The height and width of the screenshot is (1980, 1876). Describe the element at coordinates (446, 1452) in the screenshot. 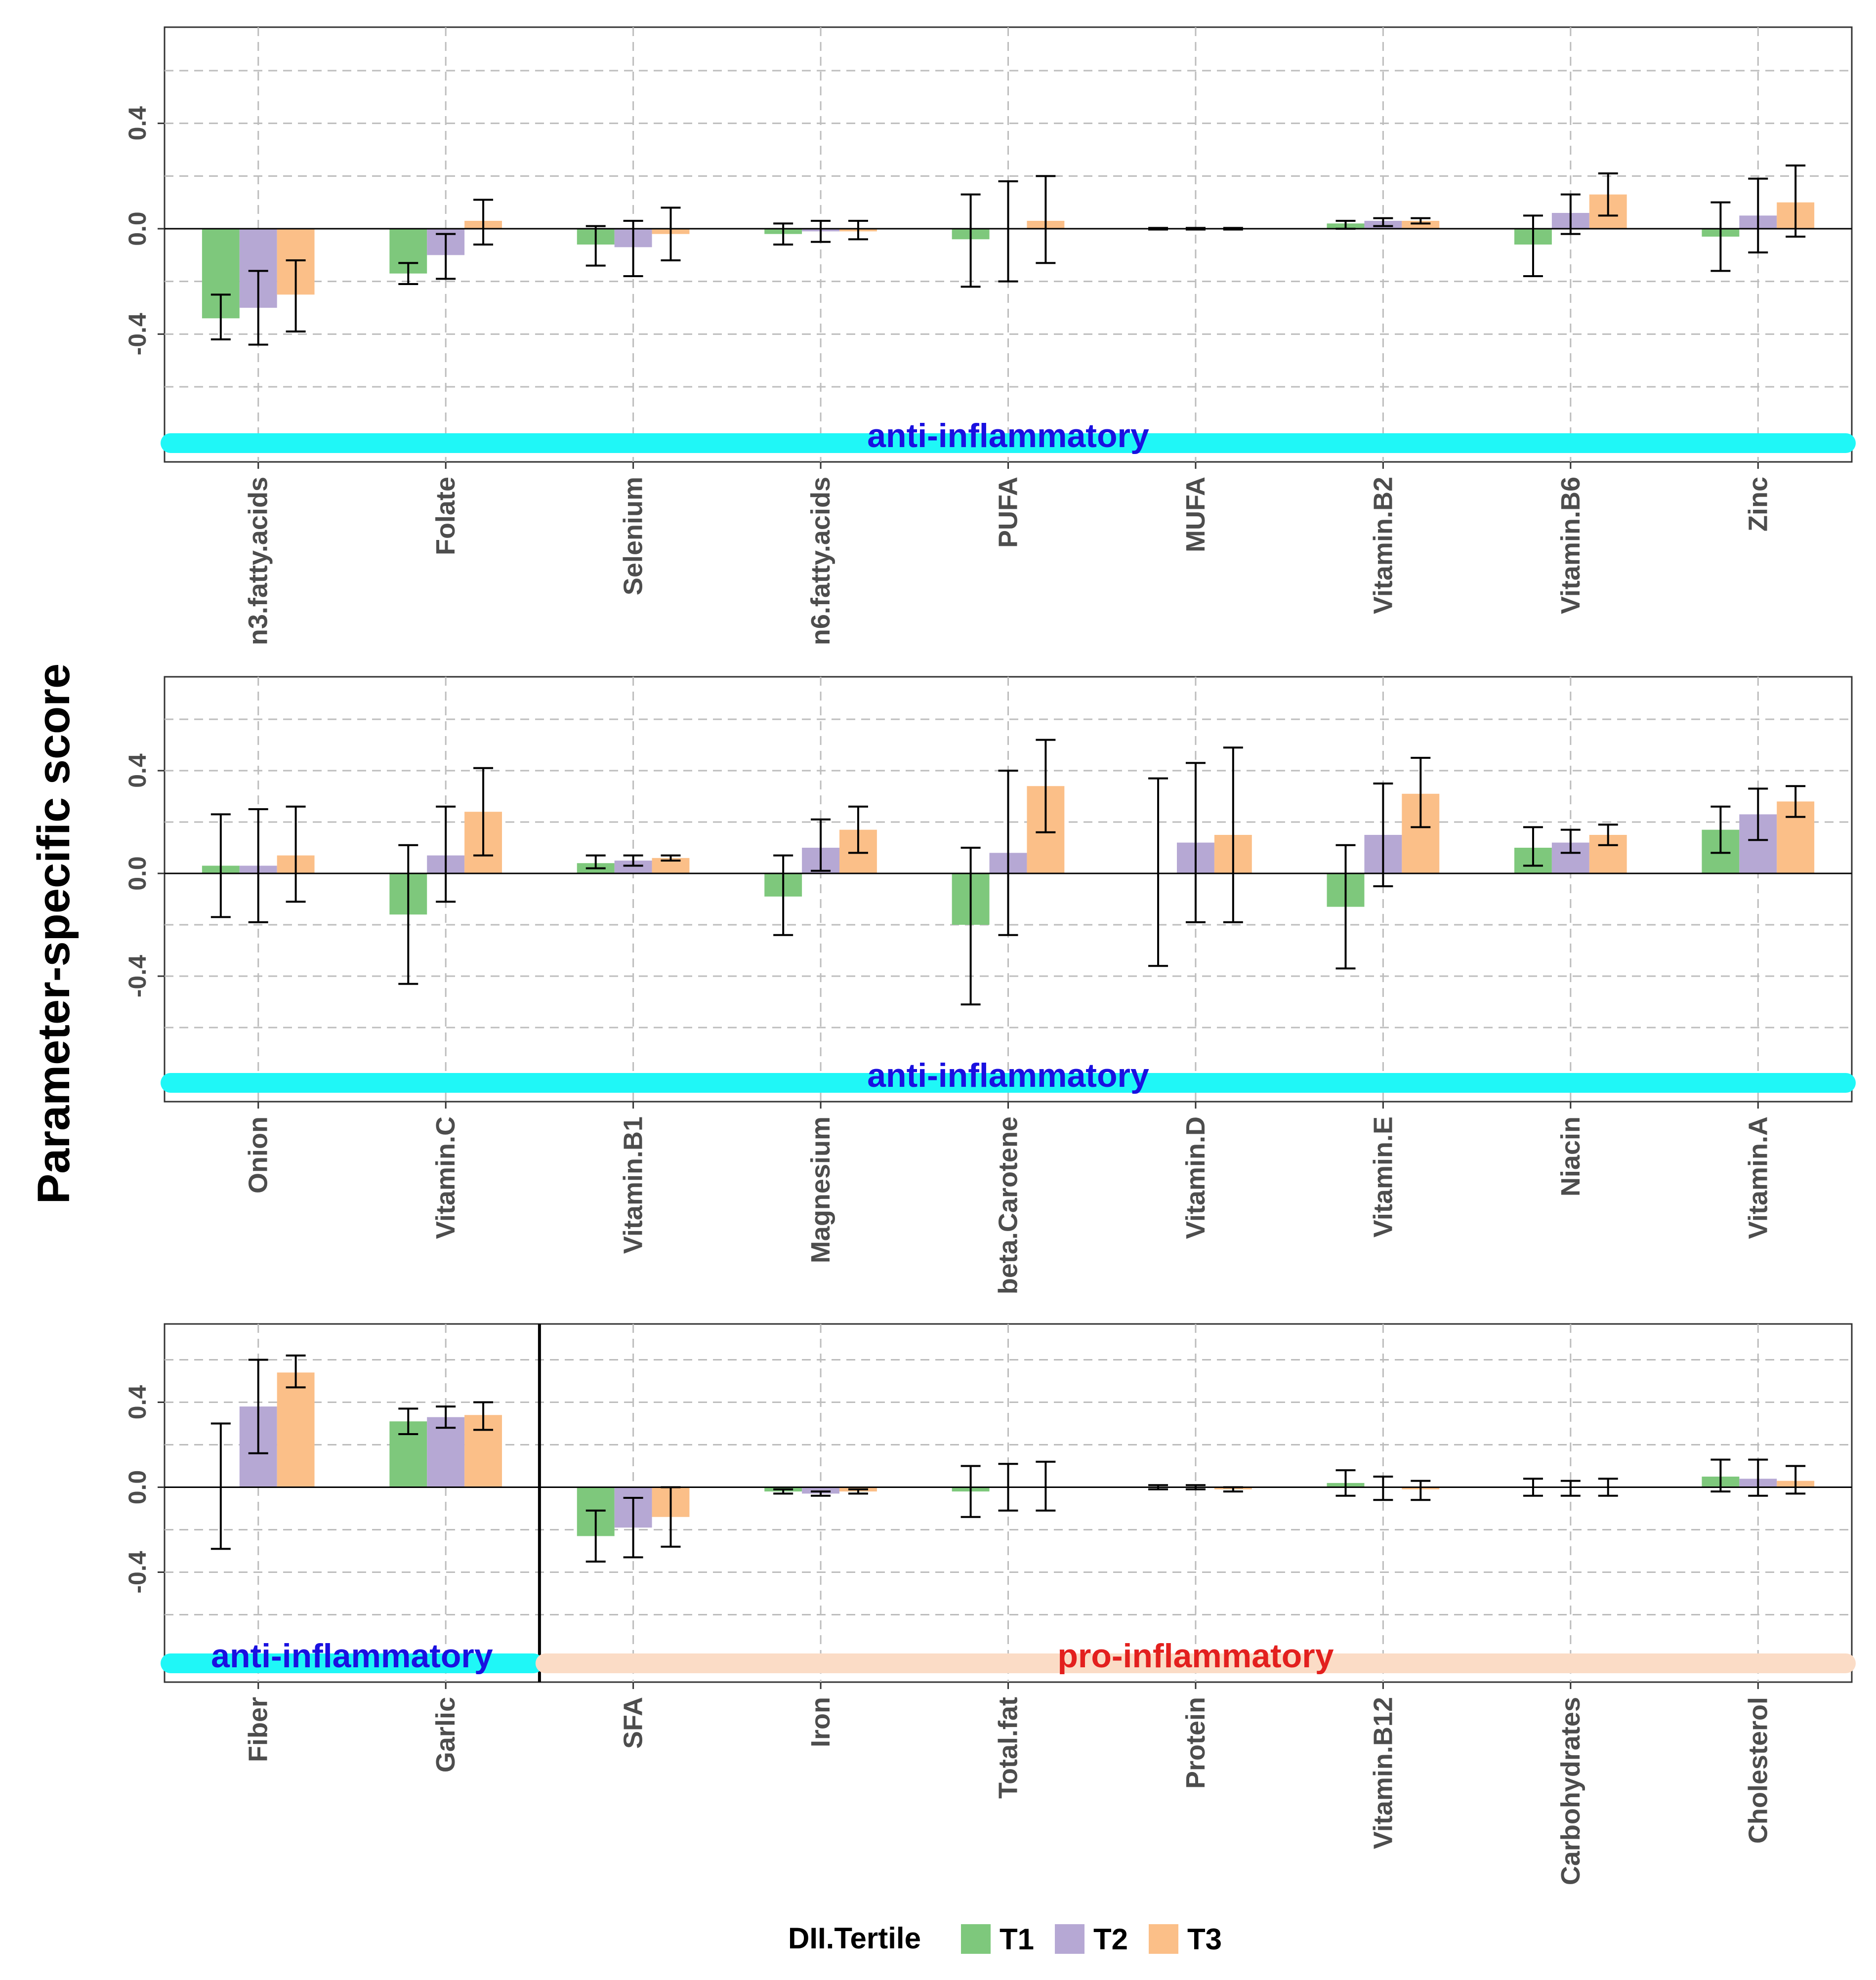

I see `bar-t2-garlic` at that location.